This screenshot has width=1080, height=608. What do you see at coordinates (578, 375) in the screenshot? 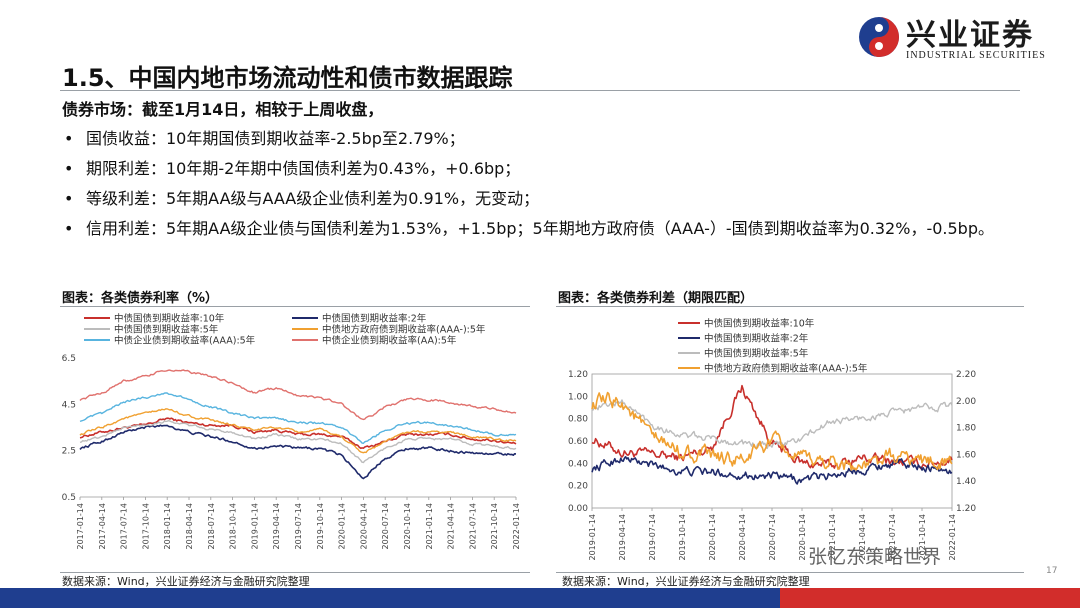
I see `y-tick-label: 1.20` at bounding box center [578, 375].